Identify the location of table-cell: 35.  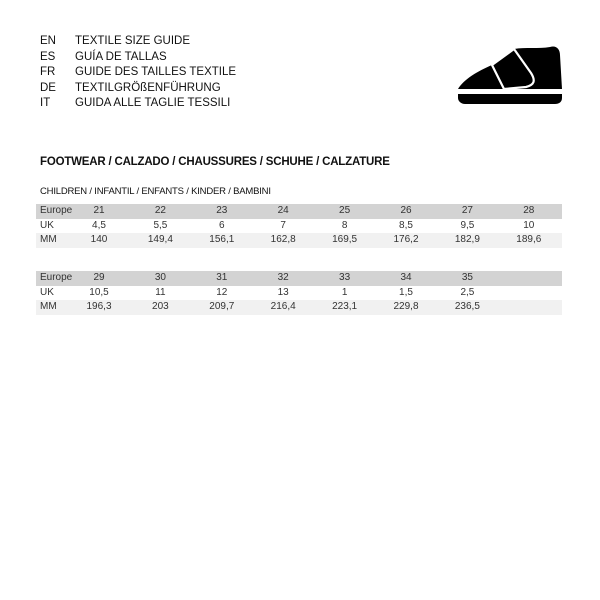
(467, 277).